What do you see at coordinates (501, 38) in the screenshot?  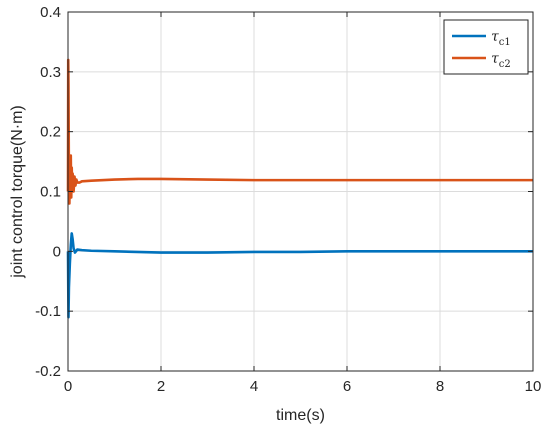 I see `legend-label-c1: τc1` at bounding box center [501, 38].